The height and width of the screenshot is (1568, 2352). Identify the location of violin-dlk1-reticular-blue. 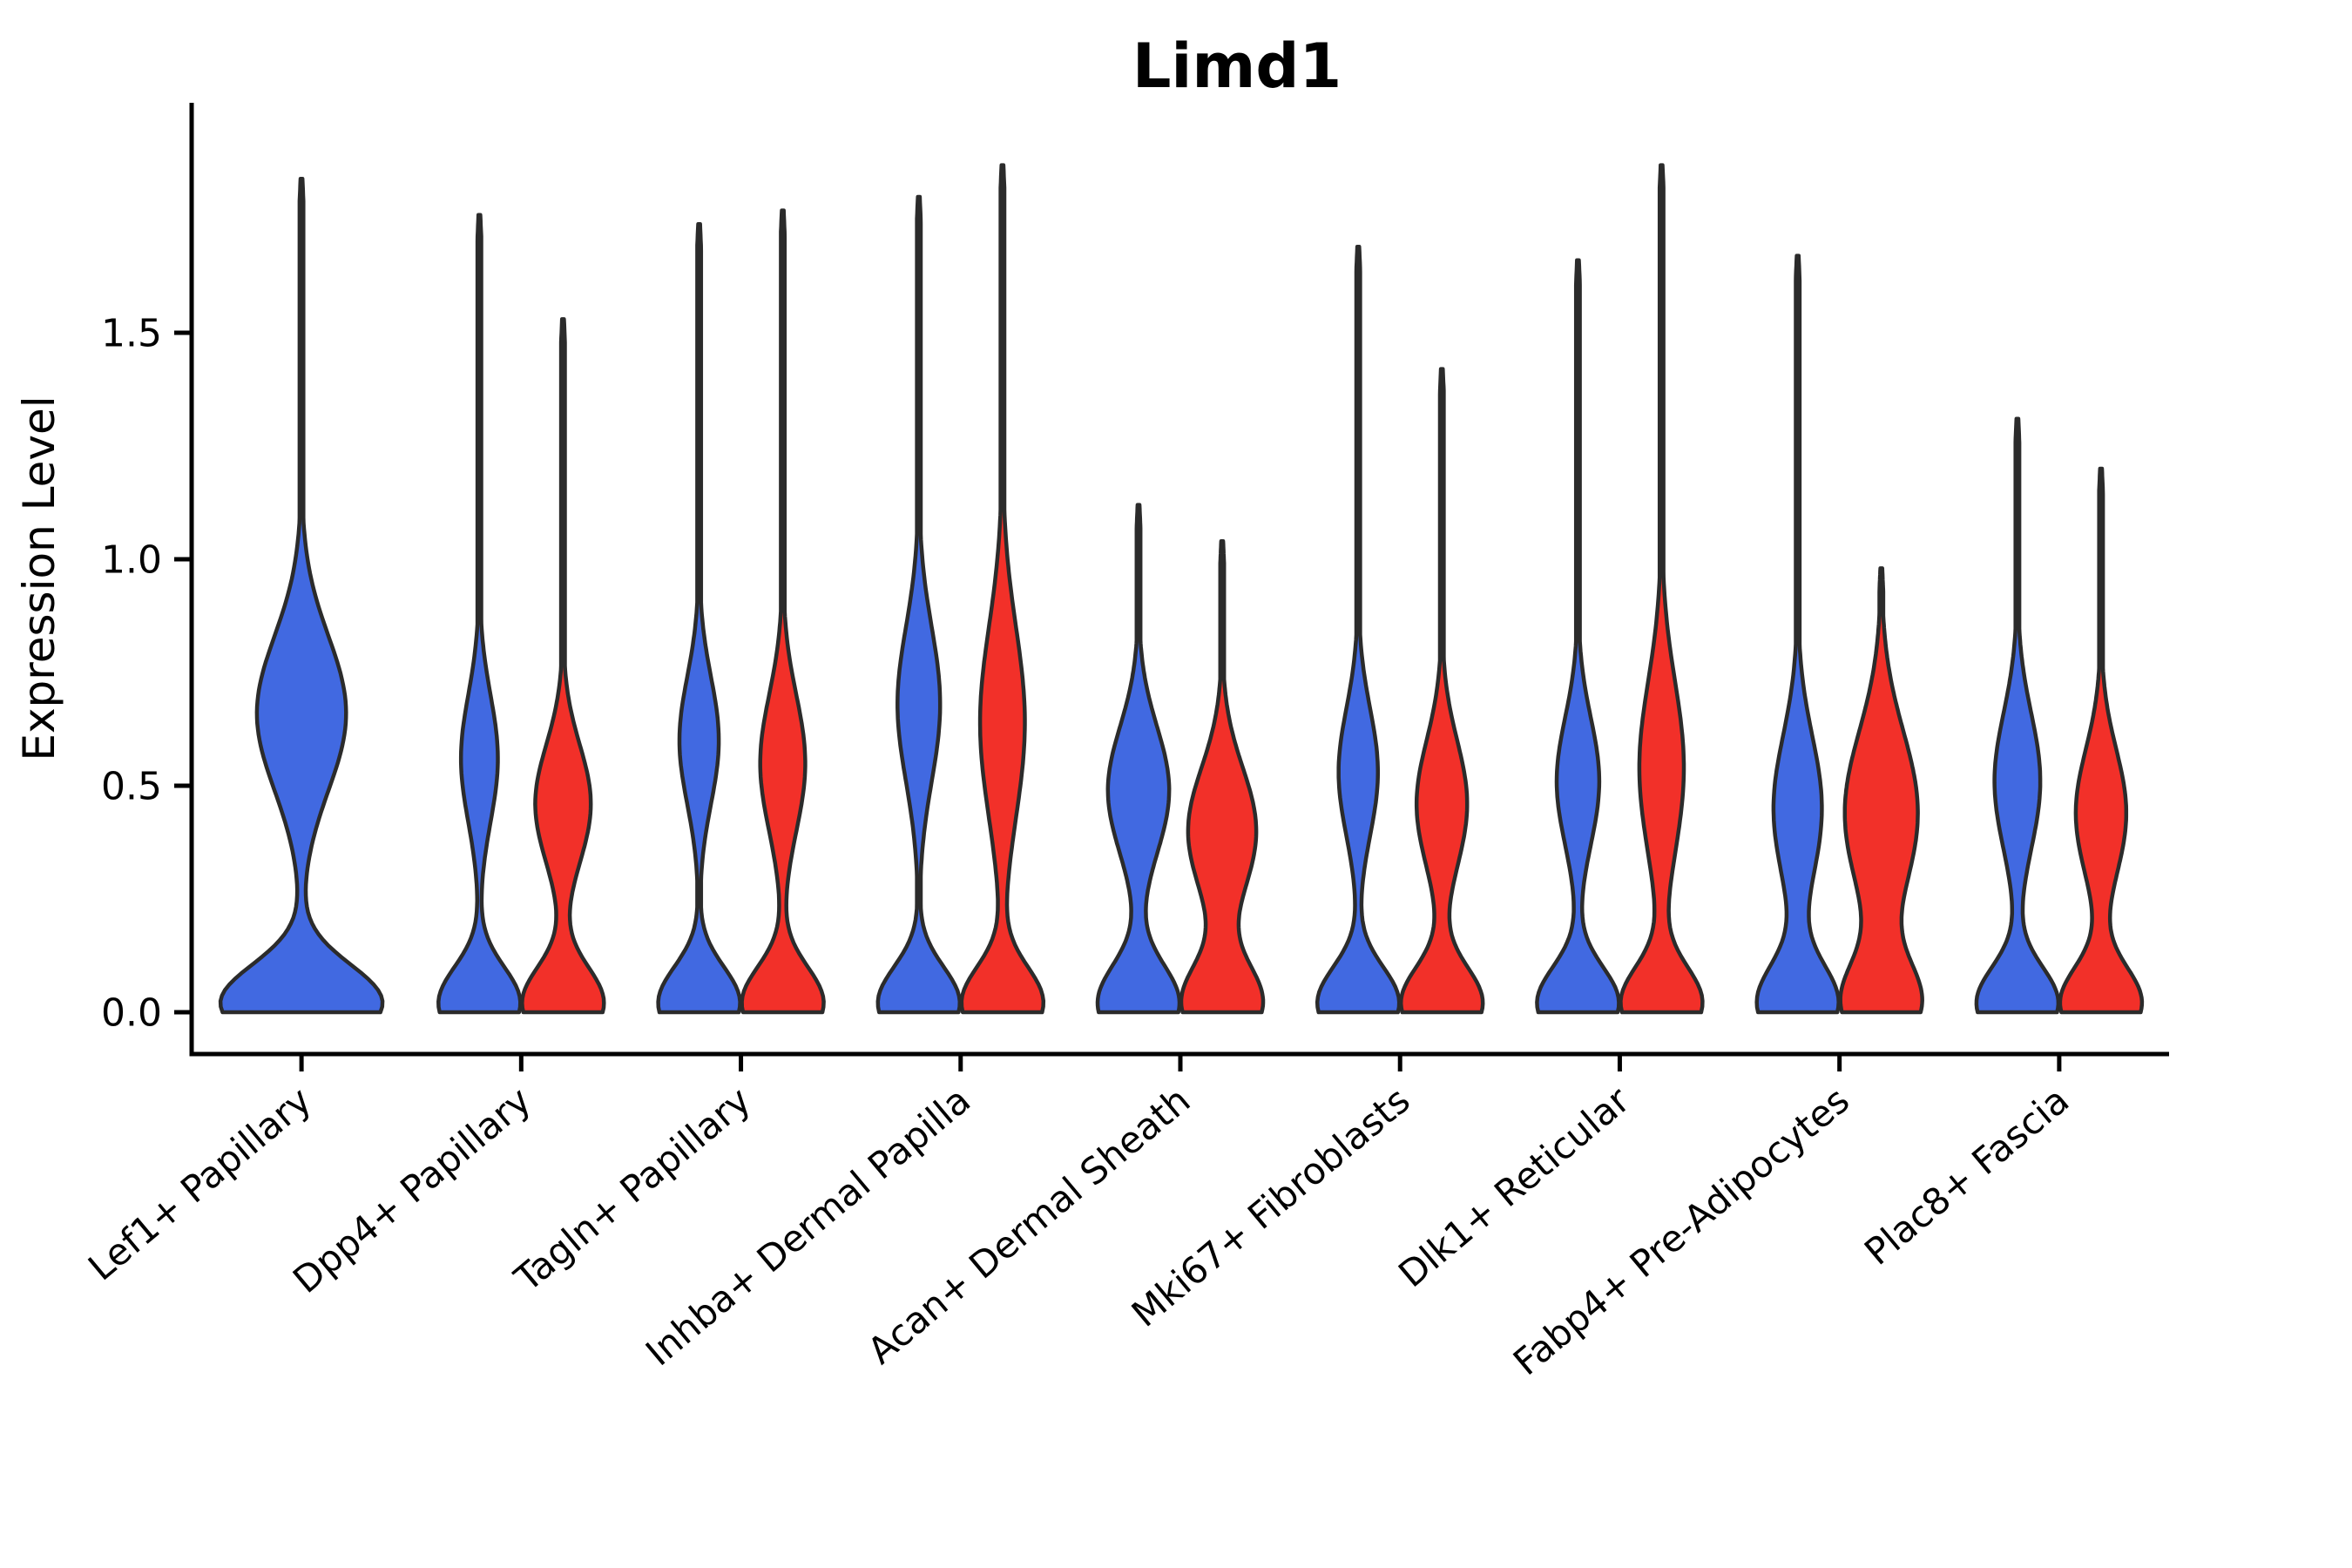
(1578, 636).